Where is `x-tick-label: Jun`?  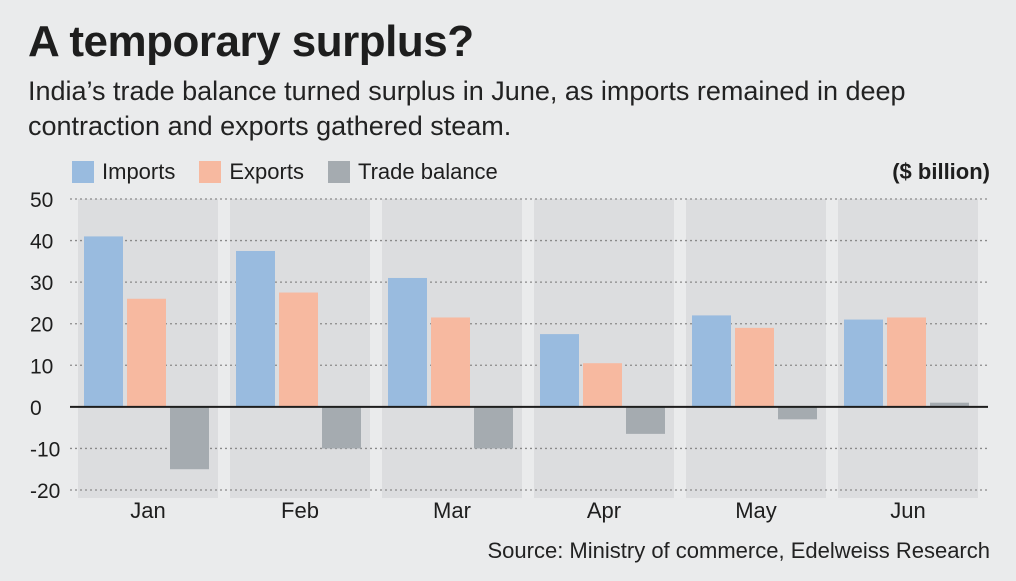 x-tick-label: Jun is located at coordinates (907, 510).